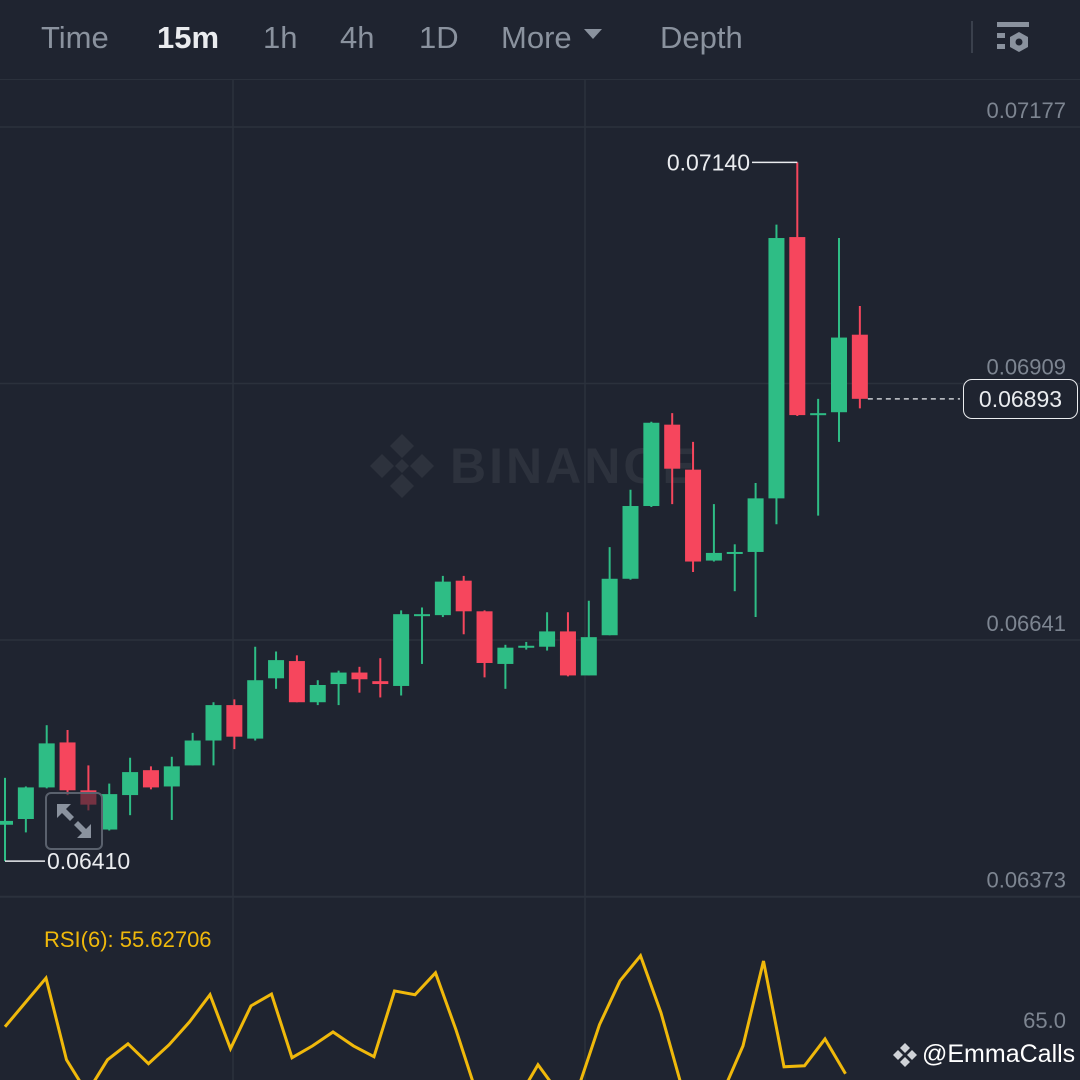 This screenshot has width=1080, height=1080. Describe the element at coordinates (701, 37) in the screenshot. I see `tab-depth: Depth` at that location.